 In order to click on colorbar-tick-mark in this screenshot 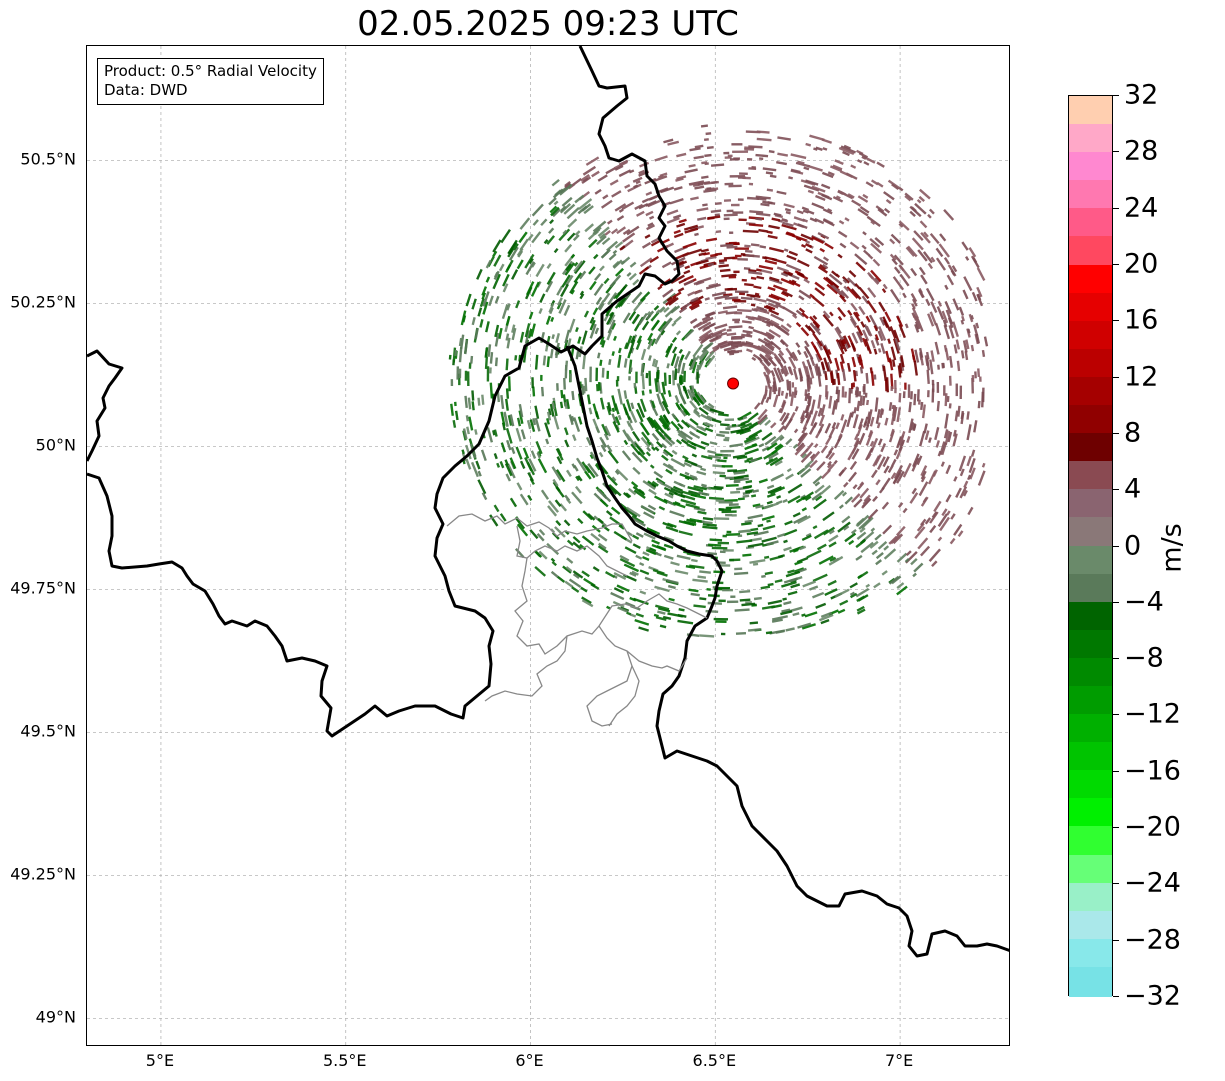, I will do `click(1116, 828)`.